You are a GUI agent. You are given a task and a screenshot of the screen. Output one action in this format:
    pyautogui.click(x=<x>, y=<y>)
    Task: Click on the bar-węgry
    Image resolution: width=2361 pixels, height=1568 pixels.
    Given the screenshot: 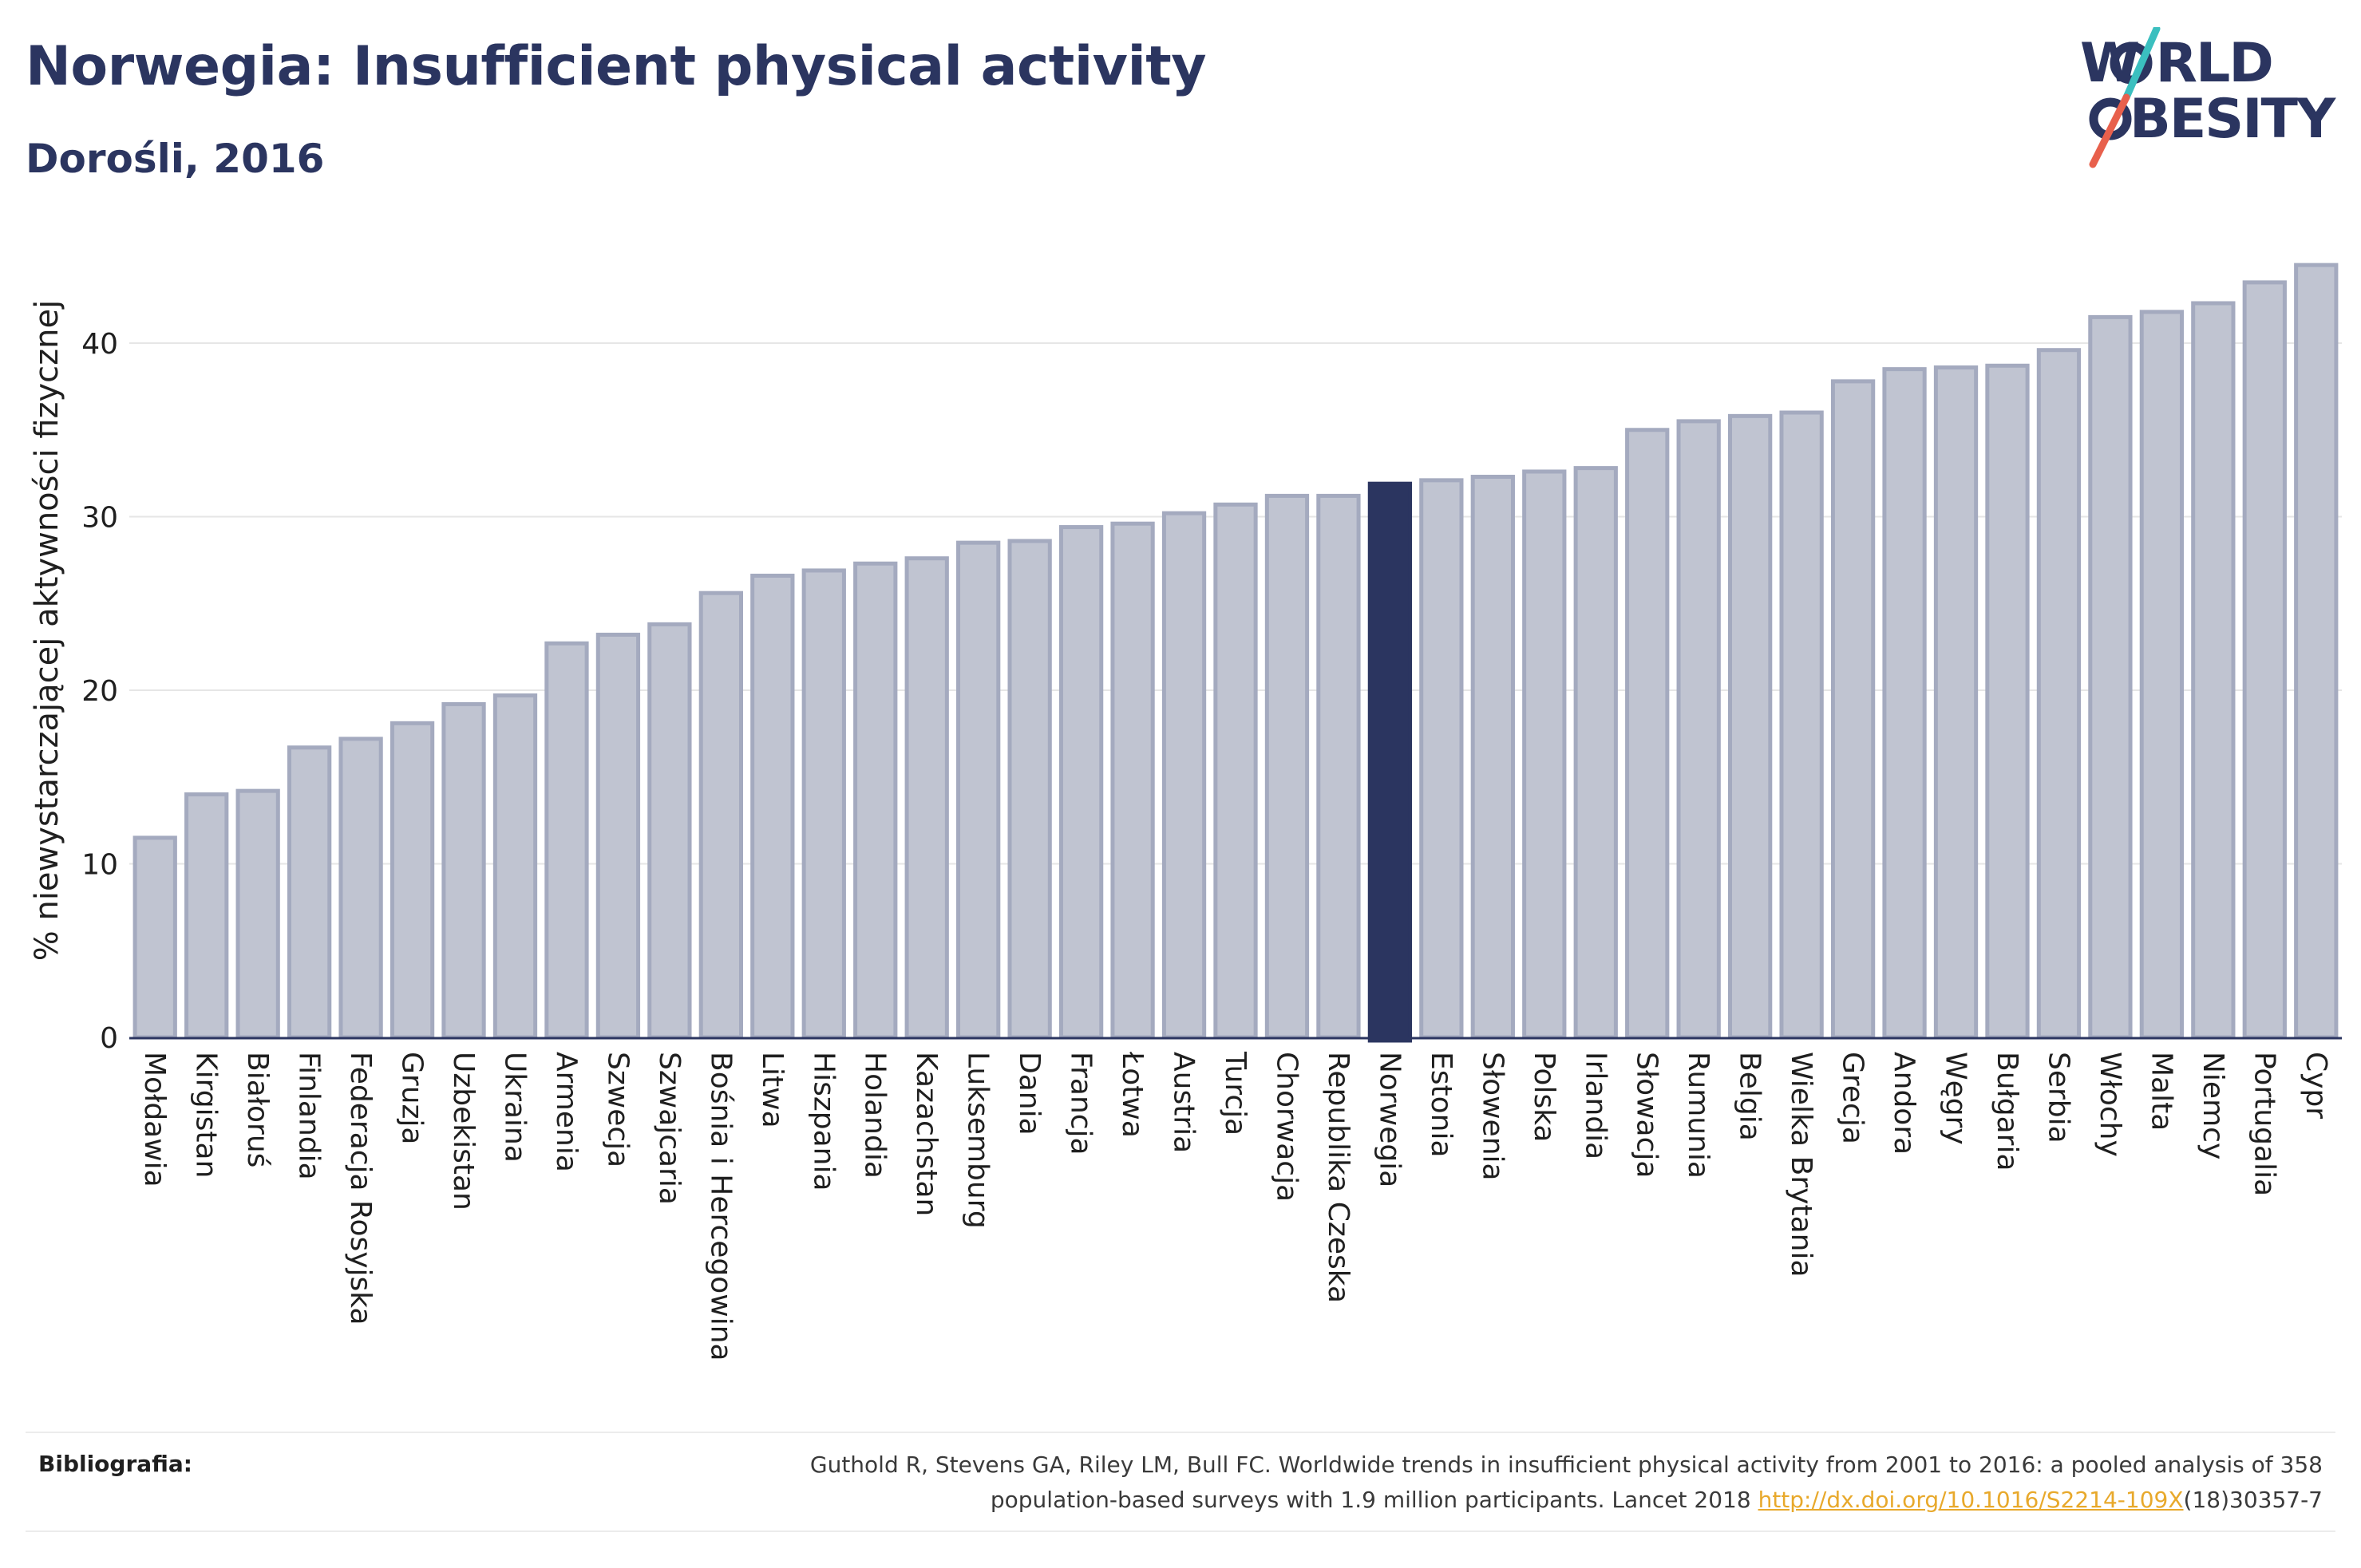 What is the action you would take?
    pyautogui.click(x=1956, y=702)
    